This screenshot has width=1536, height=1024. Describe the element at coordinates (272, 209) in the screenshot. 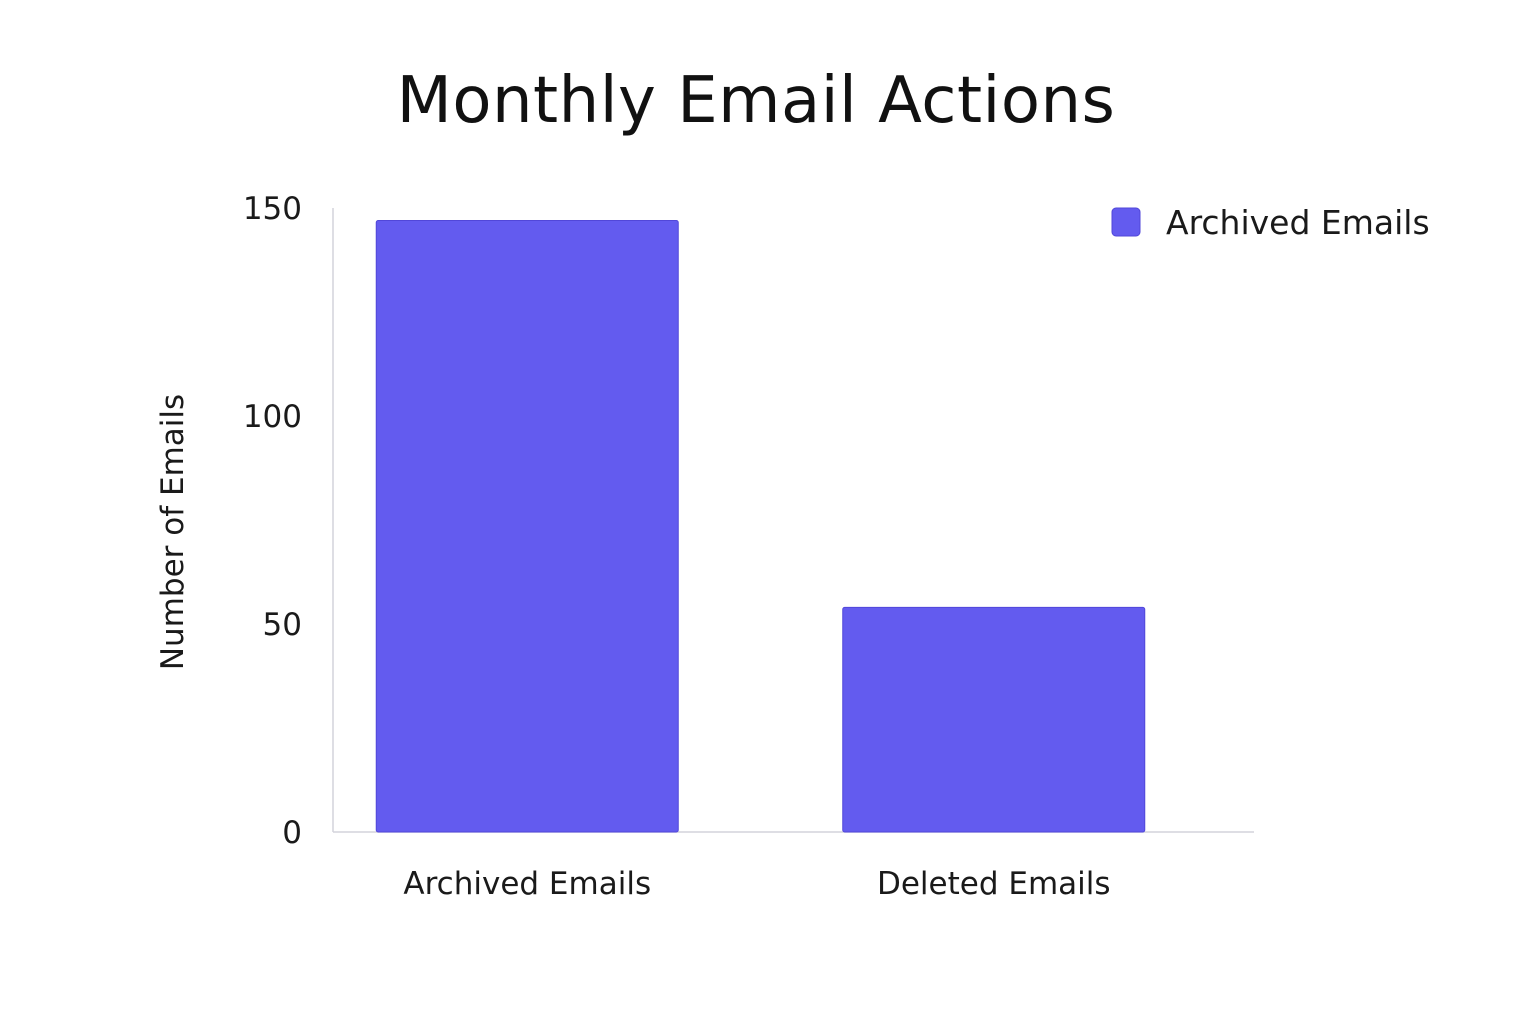

I see `y-tick-label-150: 150` at that location.